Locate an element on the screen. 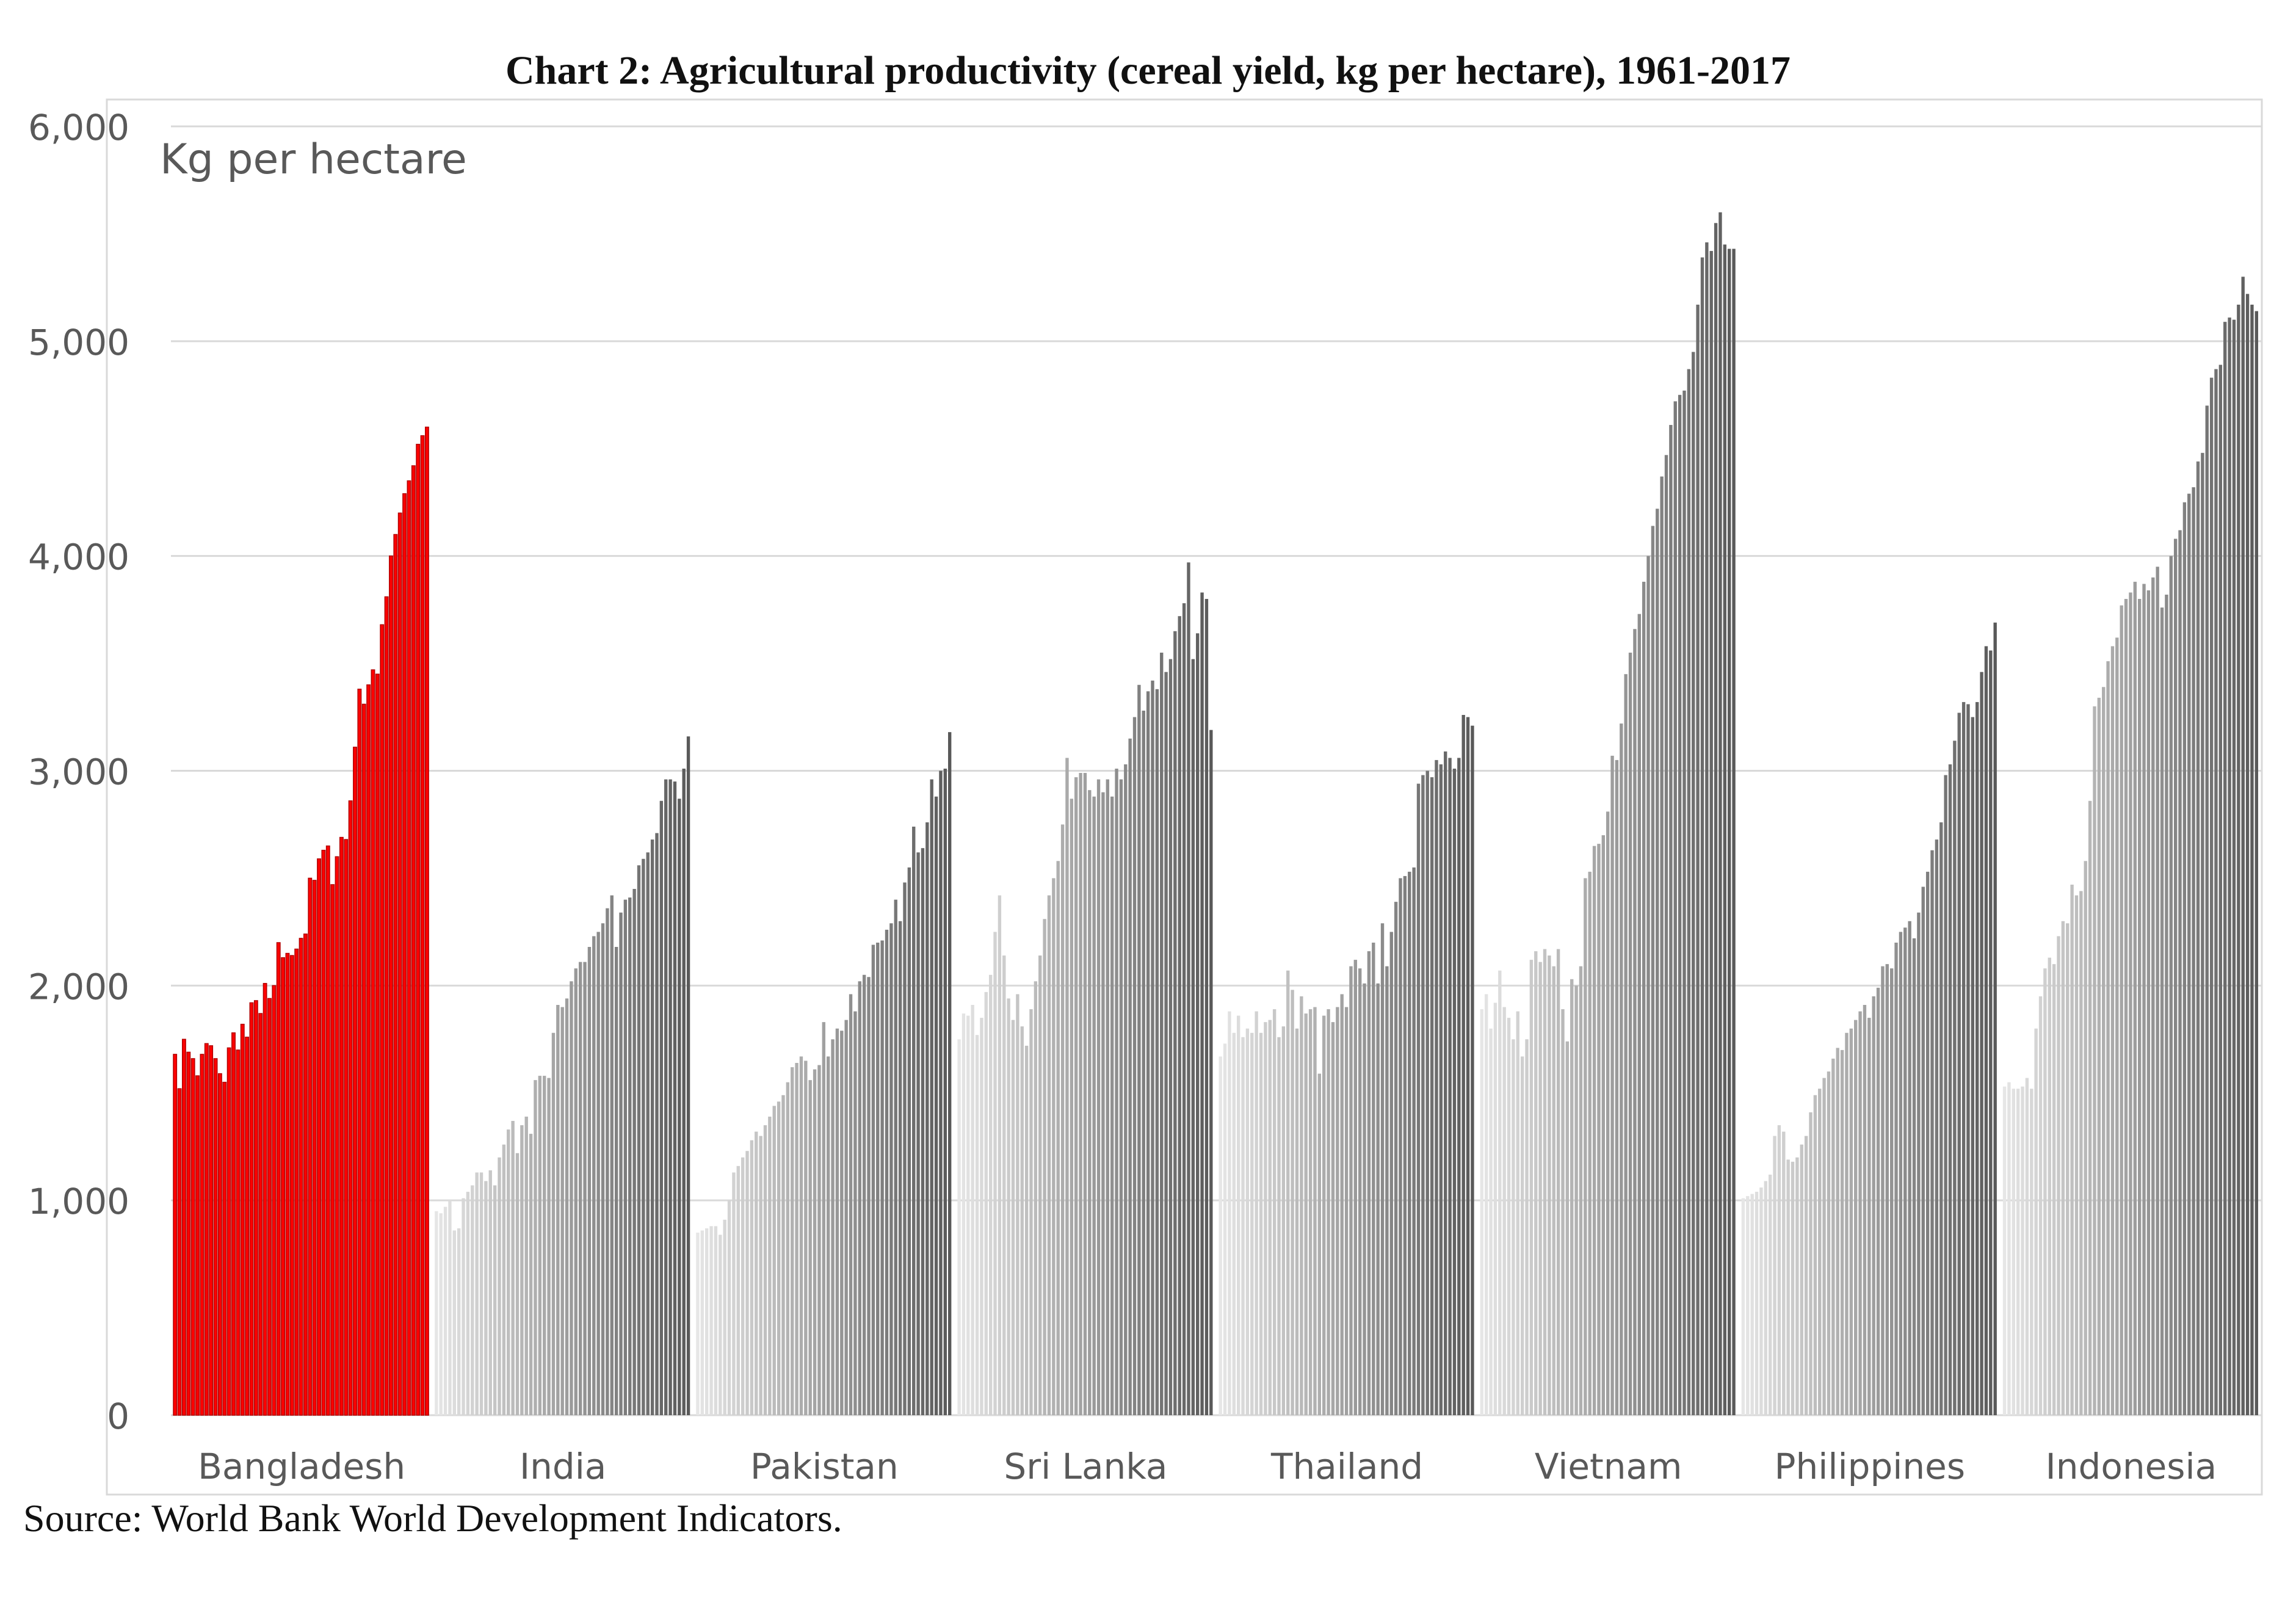 The image size is (2296, 1613). y-axis-tick-labels: 0 1,000 2,000 3,000 4,000 5,000 6,000 is located at coordinates (78, 772).